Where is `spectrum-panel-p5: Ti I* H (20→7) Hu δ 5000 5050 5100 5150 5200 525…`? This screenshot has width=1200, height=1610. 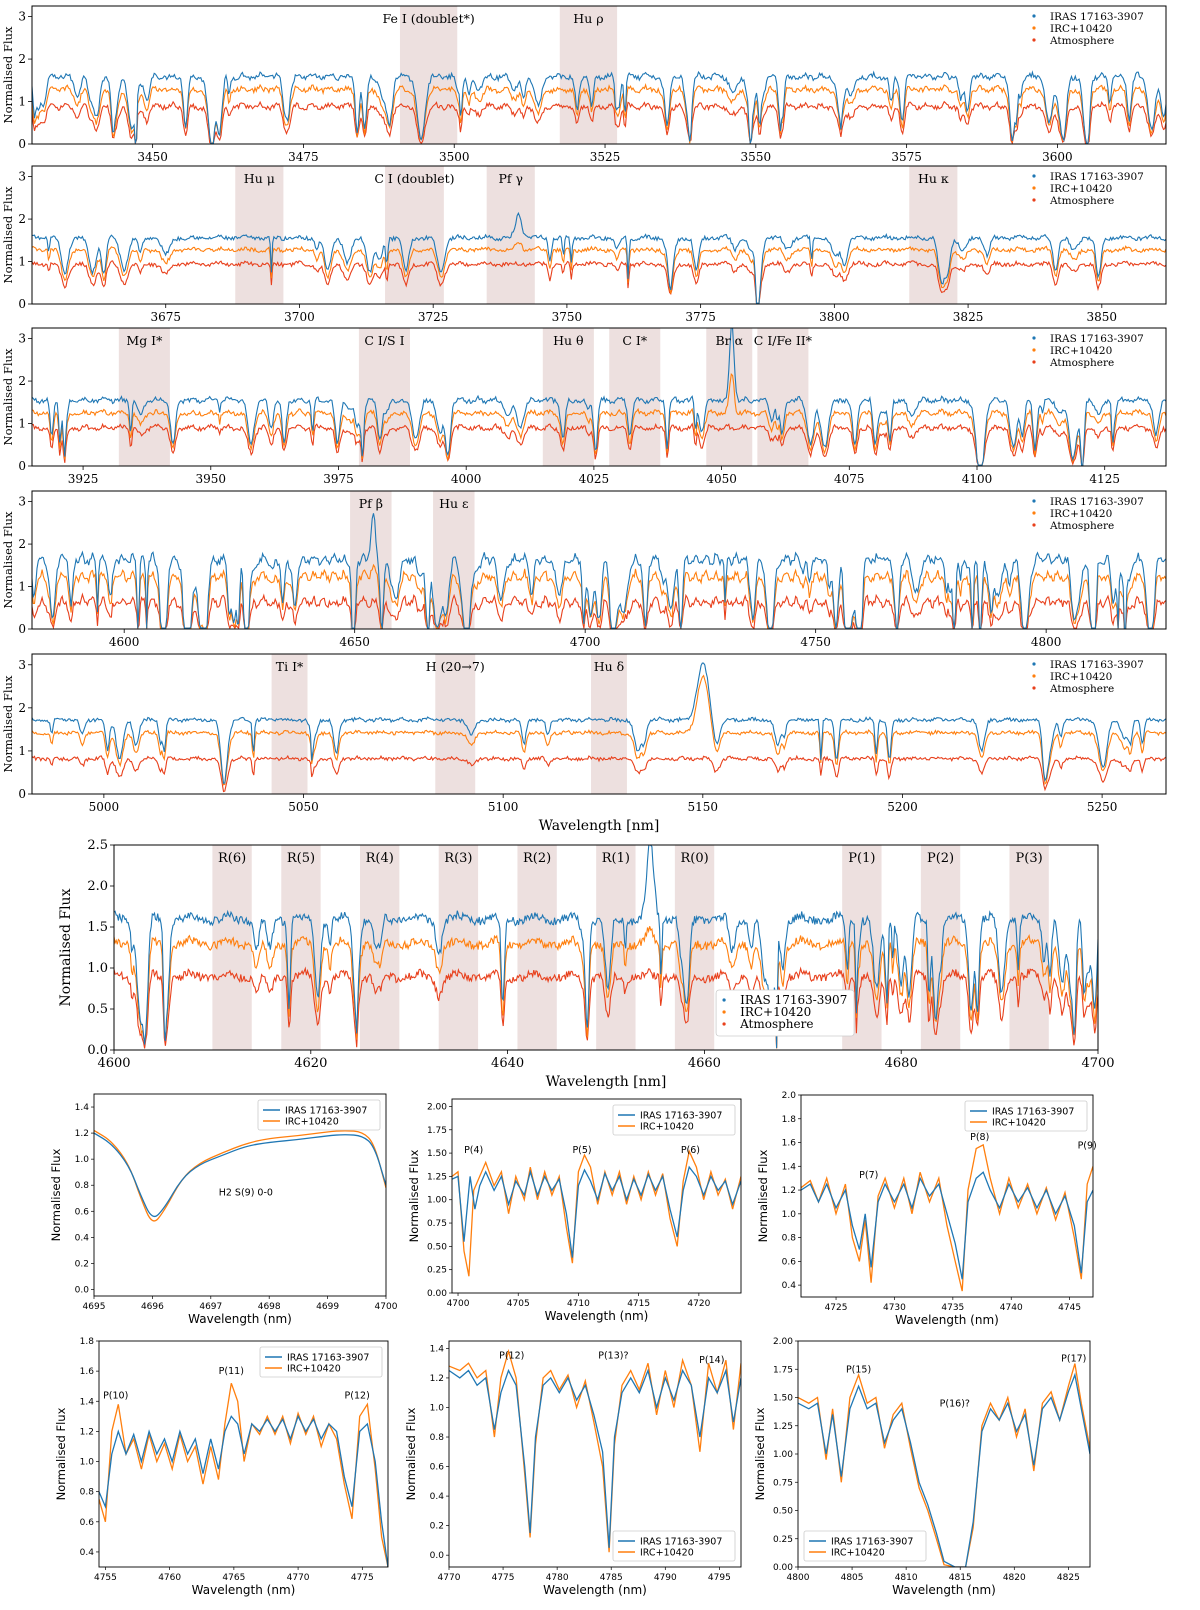 spectrum-panel-p5: Ti I* H (20→7) Hu δ 5000 5050 5100 5150 5200 525… is located at coordinates (584, 743).